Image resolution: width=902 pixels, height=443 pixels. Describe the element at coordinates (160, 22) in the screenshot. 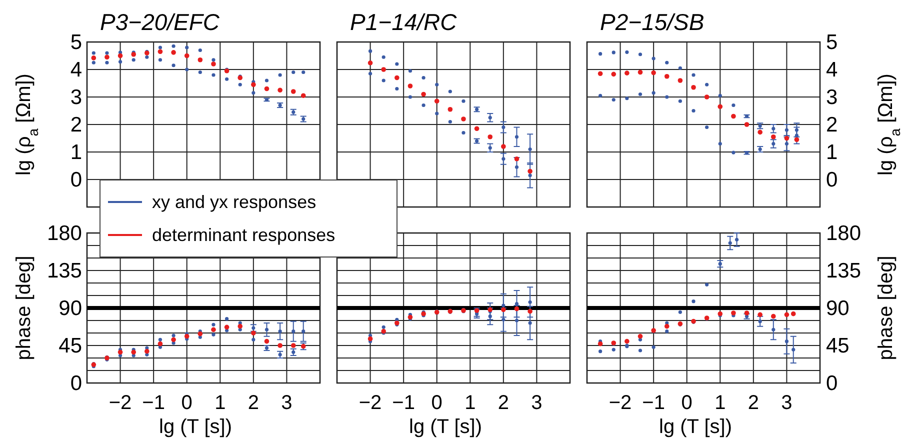

I see `chart-title: P3−20/EFC` at that location.